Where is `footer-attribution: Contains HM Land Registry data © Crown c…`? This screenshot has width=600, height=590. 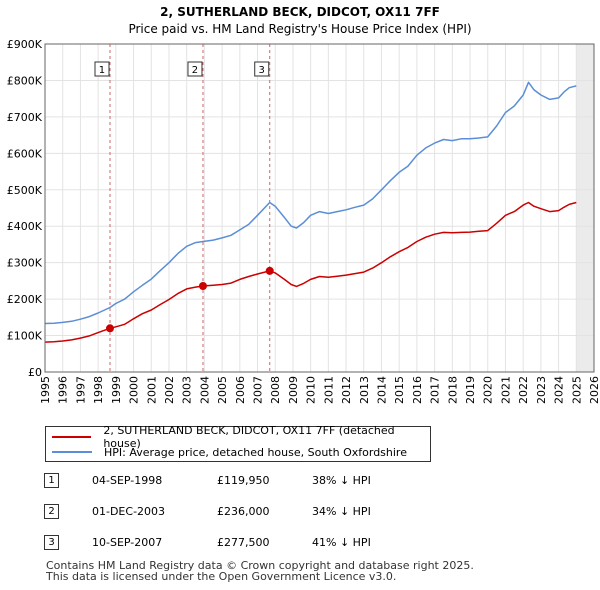 footer-attribution: Contains HM Land Registry data © Crown c… is located at coordinates (260, 571).